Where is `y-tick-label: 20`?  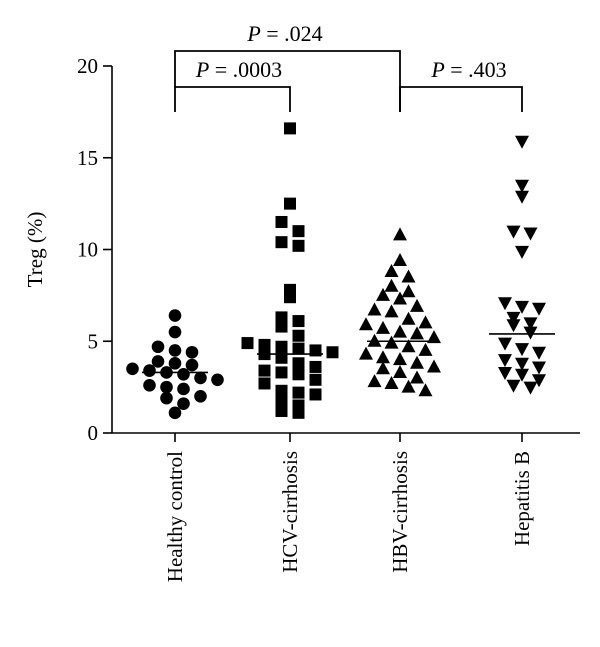 y-tick-label: 20 is located at coordinates (87, 66).